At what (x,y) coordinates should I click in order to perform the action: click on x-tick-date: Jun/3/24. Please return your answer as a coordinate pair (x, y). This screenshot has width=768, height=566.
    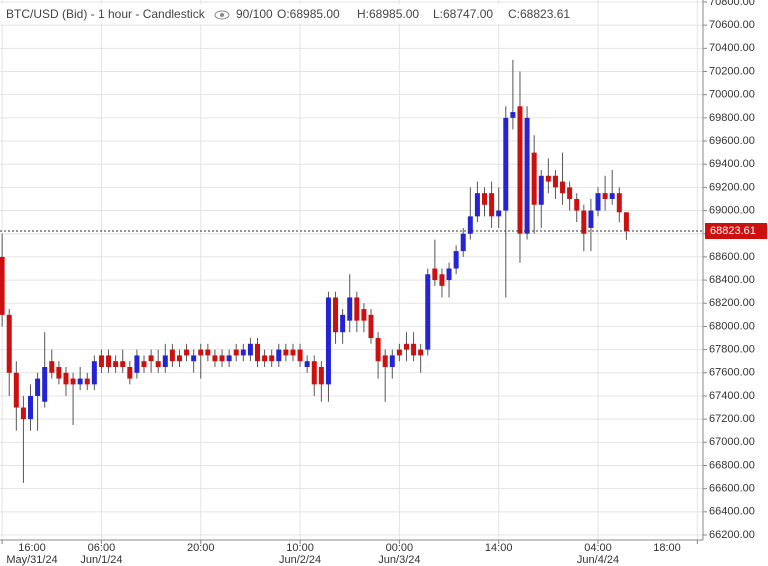
    Looking at the image, I should click on (399, 560).